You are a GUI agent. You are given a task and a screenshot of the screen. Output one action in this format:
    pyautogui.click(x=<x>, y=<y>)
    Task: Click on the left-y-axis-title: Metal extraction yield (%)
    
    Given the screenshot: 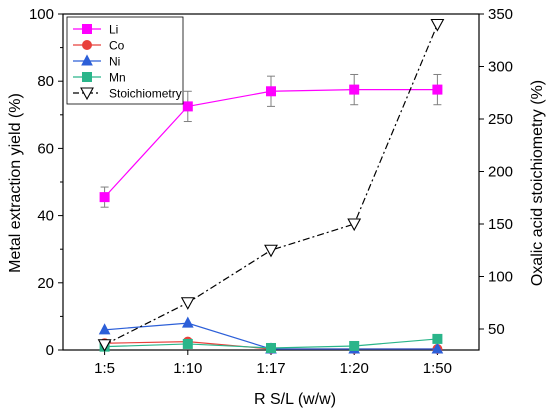 What is the action you would take?
    pyautogui.click(x=15, y=183)
    